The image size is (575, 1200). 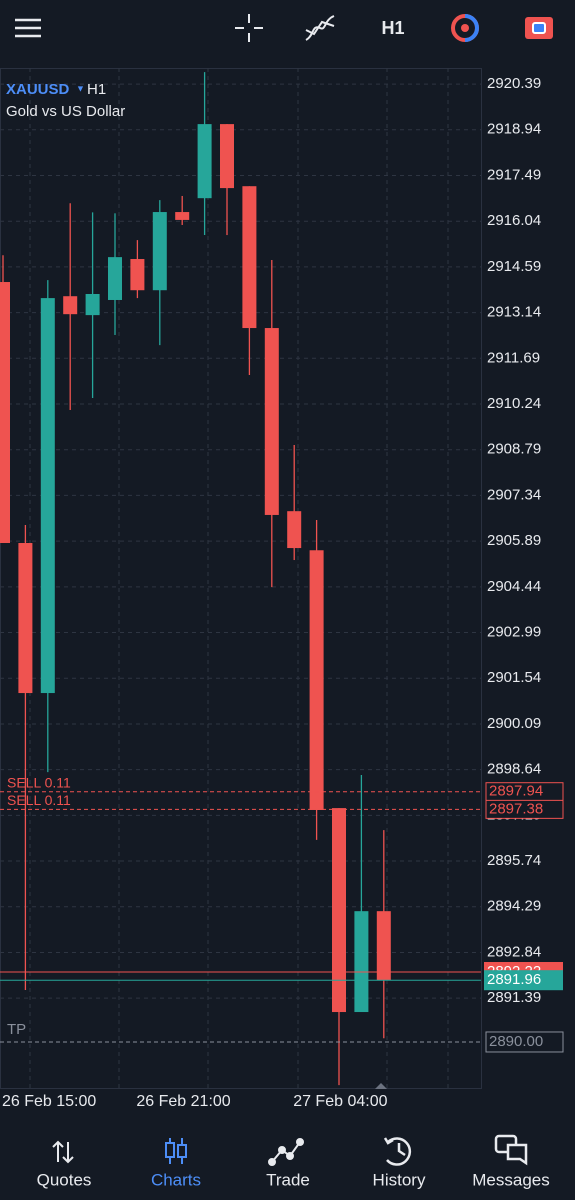 I want to click on quotes-icon, so click(x=63, y=1152).